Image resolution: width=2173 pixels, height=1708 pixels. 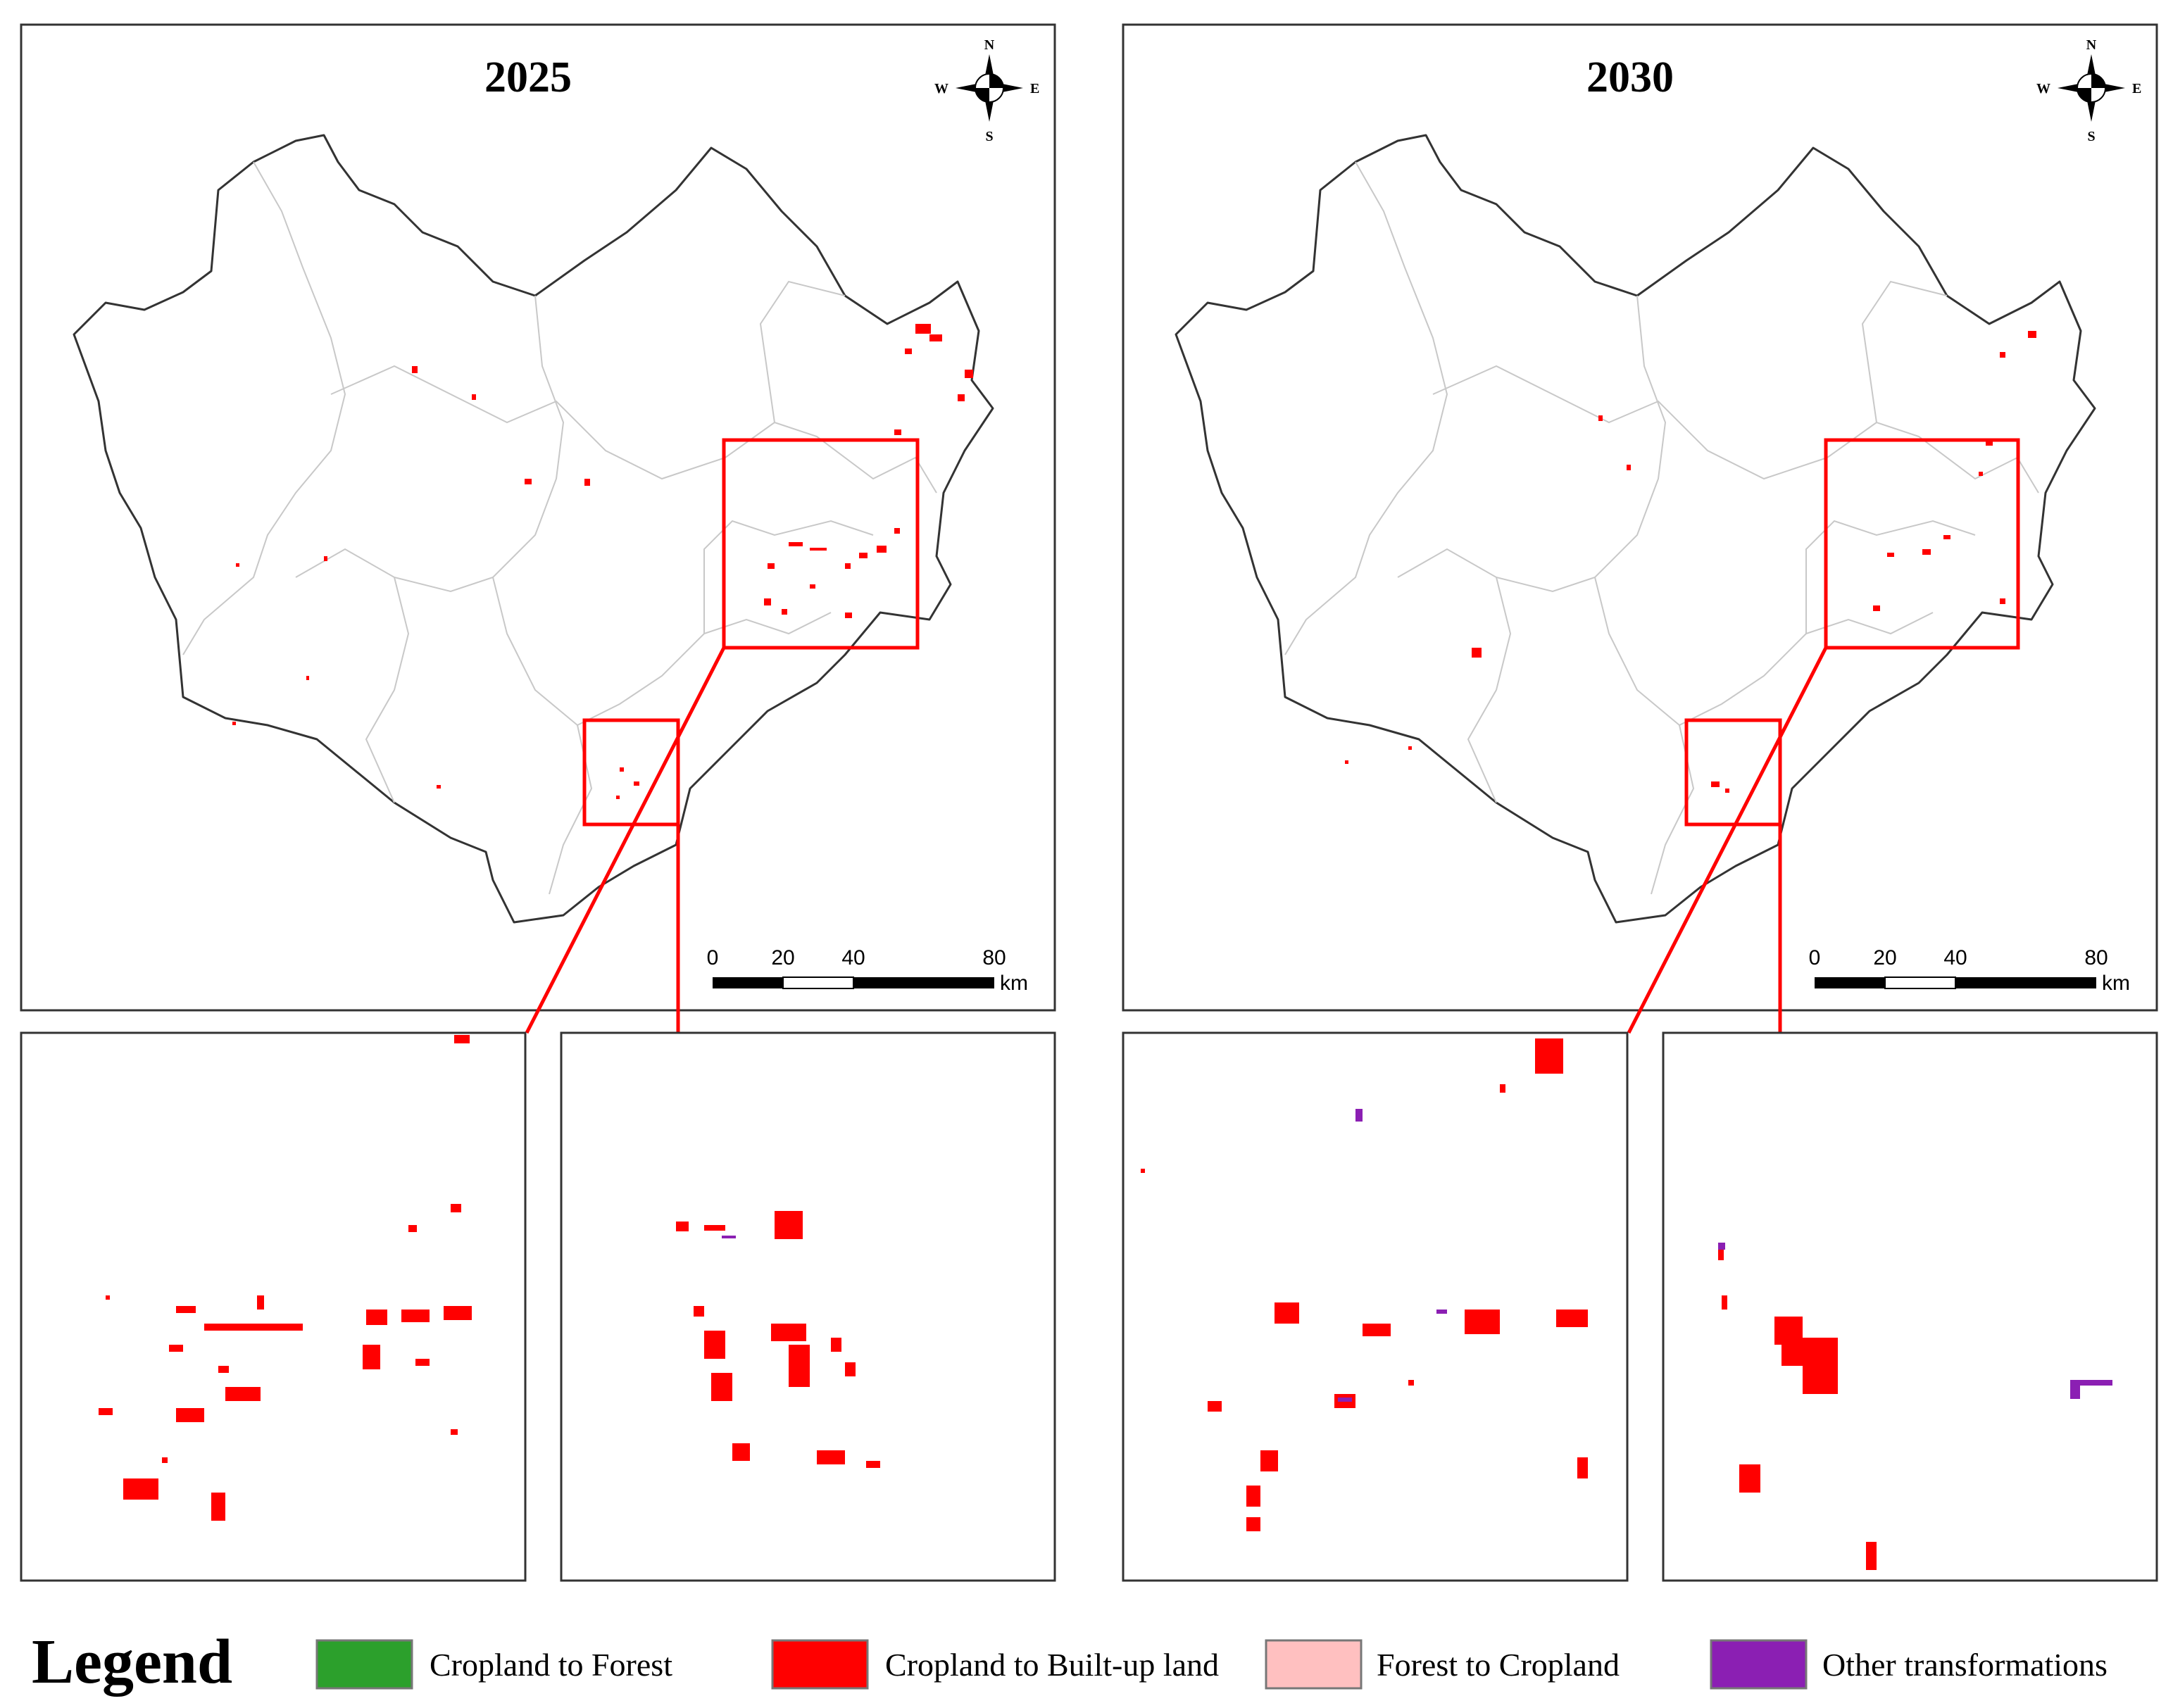 I want to click on legend-label: Other transformations, so click(x=1965, y=1665).